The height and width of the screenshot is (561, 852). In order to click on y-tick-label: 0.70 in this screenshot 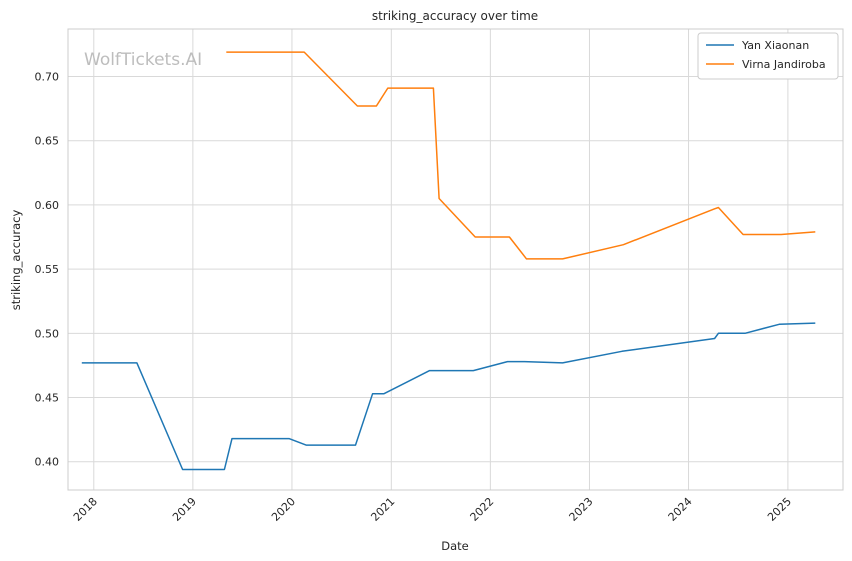, I will do `click(47, 77)`.